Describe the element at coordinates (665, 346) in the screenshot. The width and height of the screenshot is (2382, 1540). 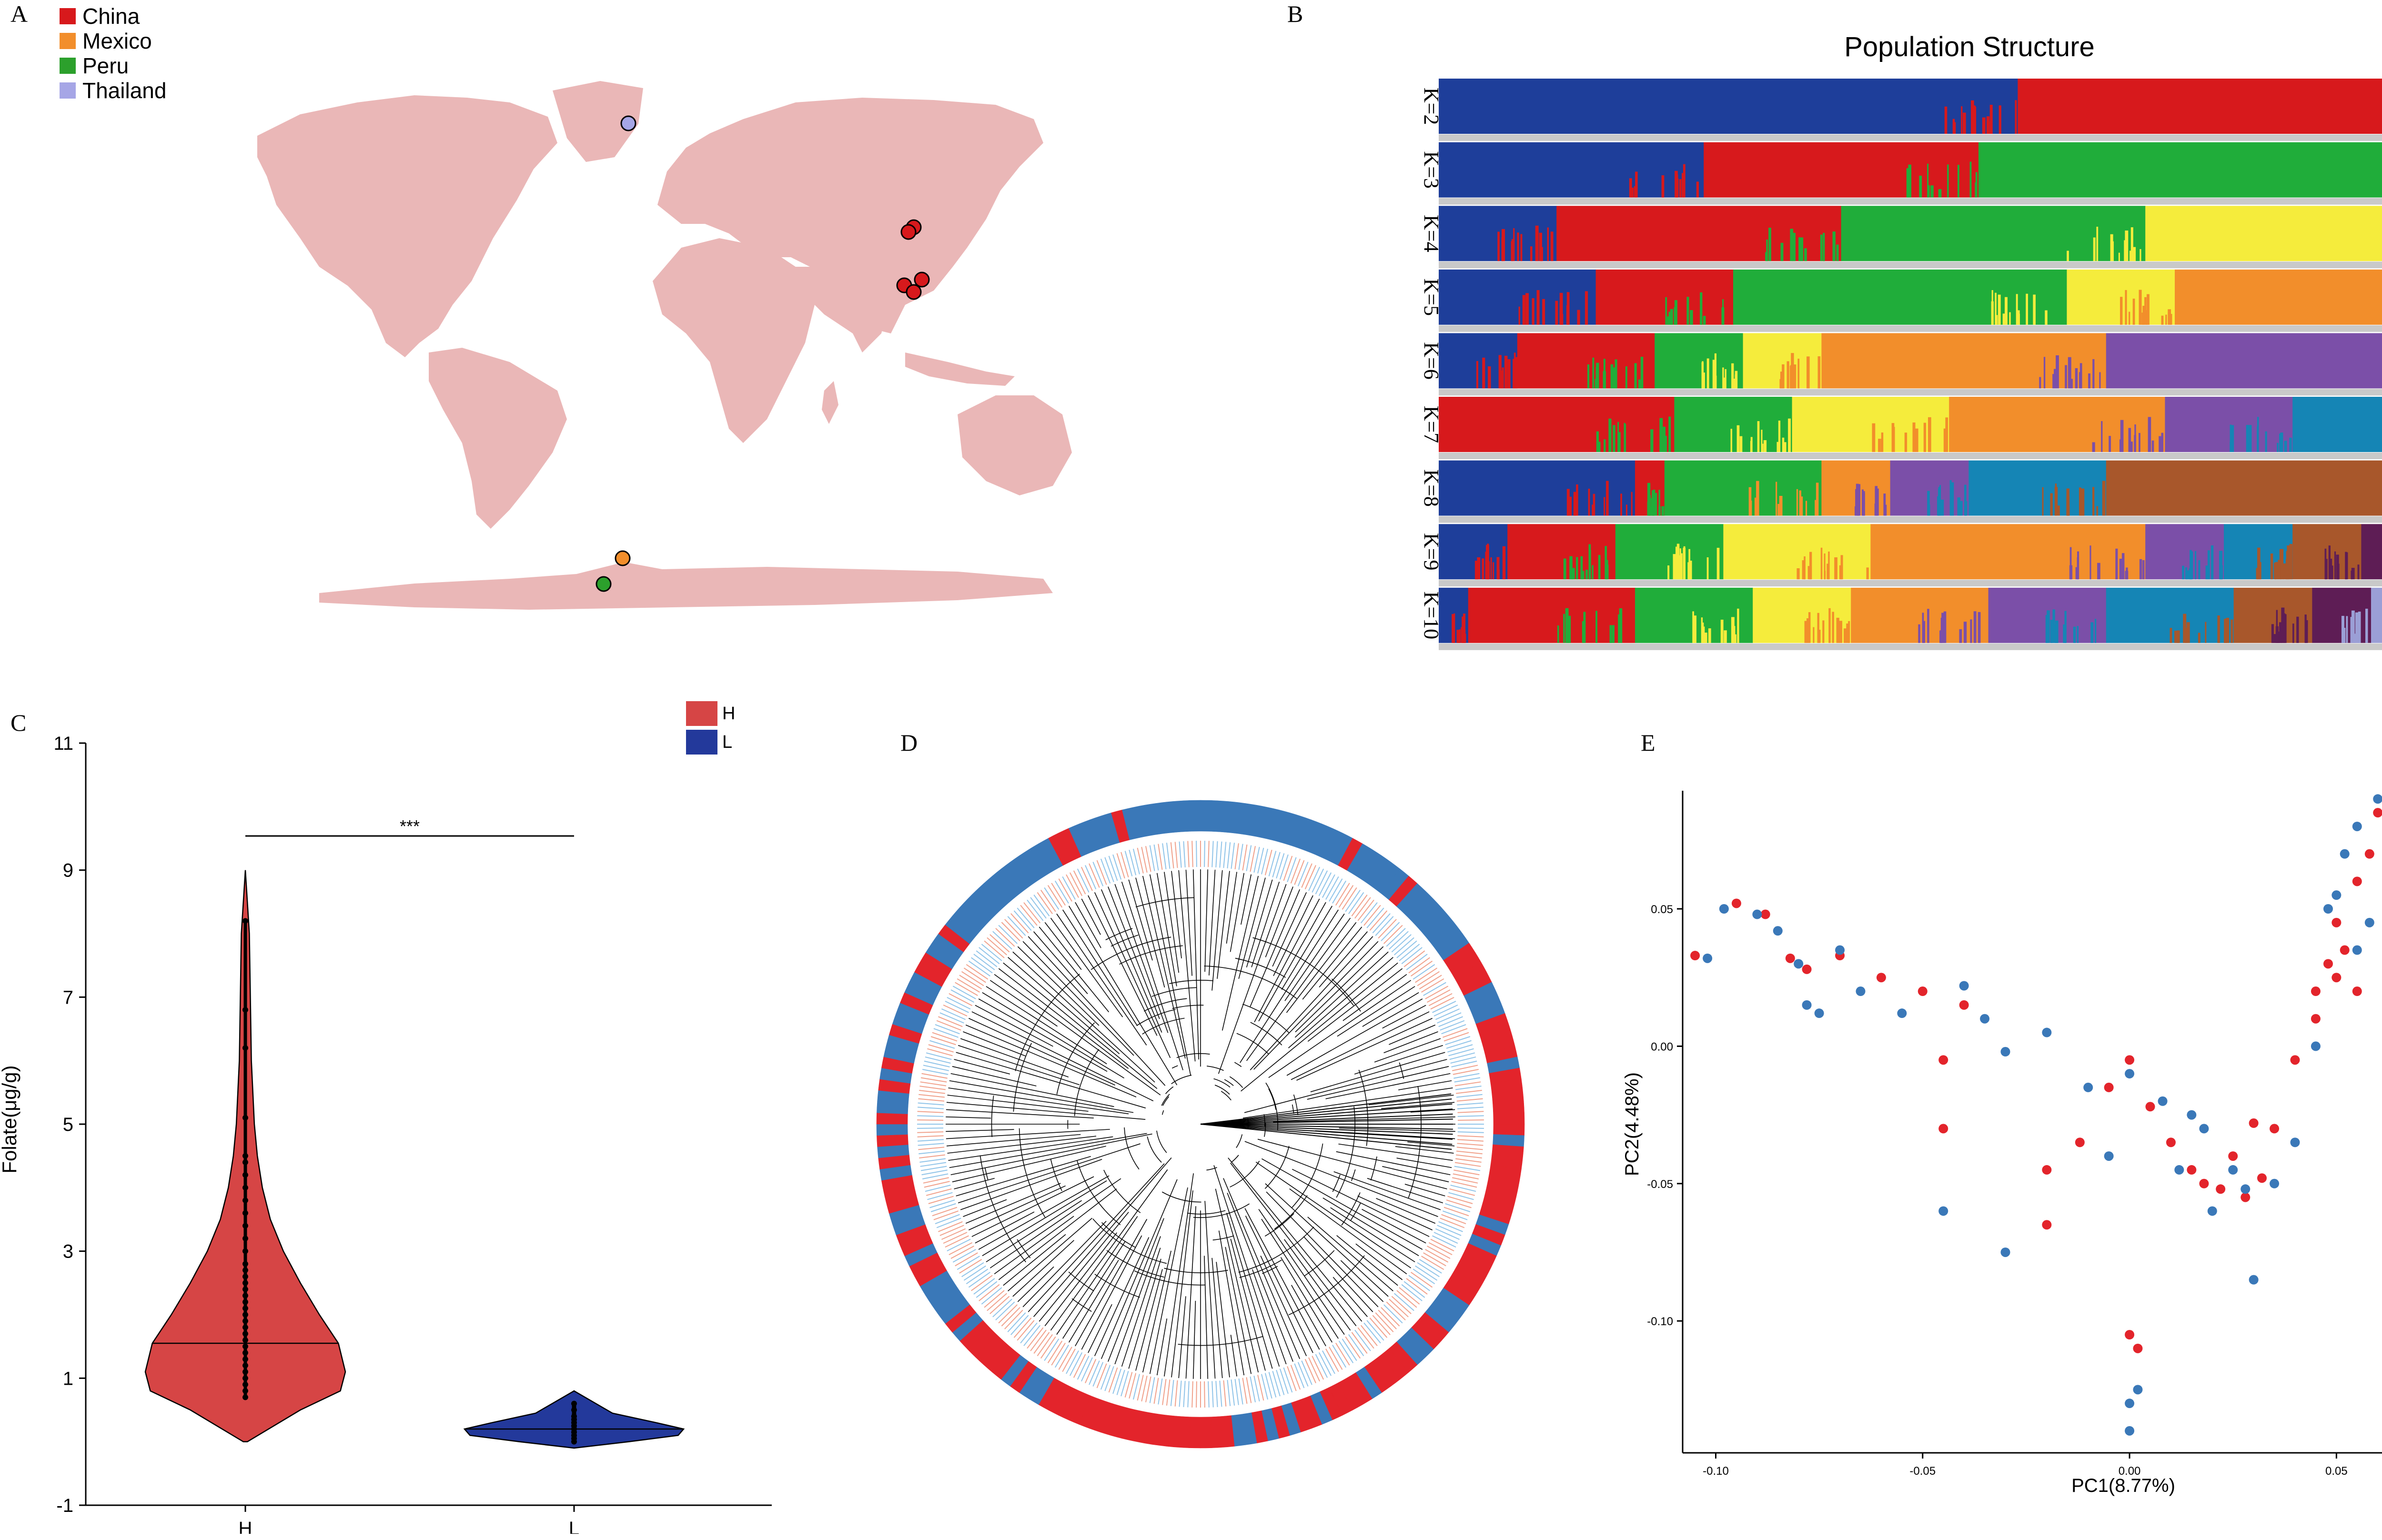
I see `world-map` at that location.